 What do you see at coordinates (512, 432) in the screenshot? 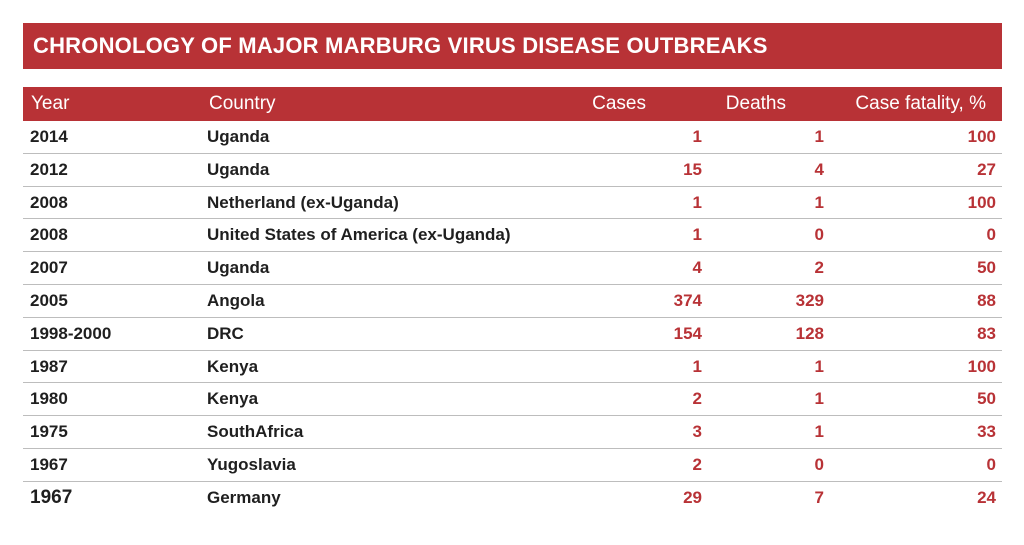
I see `table-row: 1975 SouthAfrica 3 1 33` at bounding box center [512, 432].